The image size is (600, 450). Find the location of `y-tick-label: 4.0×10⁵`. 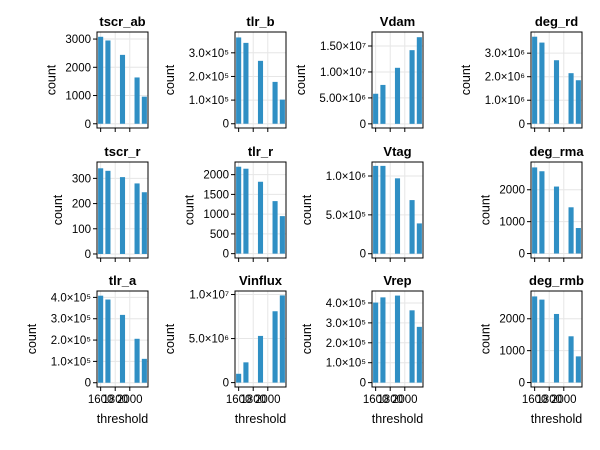

y-tick-label: 4.0×10⁵ is located at coordinates (71, 298).